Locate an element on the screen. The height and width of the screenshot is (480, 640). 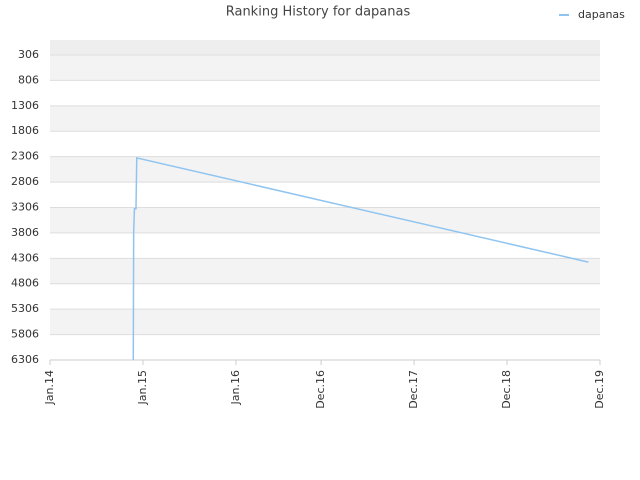
x-tick-label: Dec.17 is located at coordinates (413, 389).